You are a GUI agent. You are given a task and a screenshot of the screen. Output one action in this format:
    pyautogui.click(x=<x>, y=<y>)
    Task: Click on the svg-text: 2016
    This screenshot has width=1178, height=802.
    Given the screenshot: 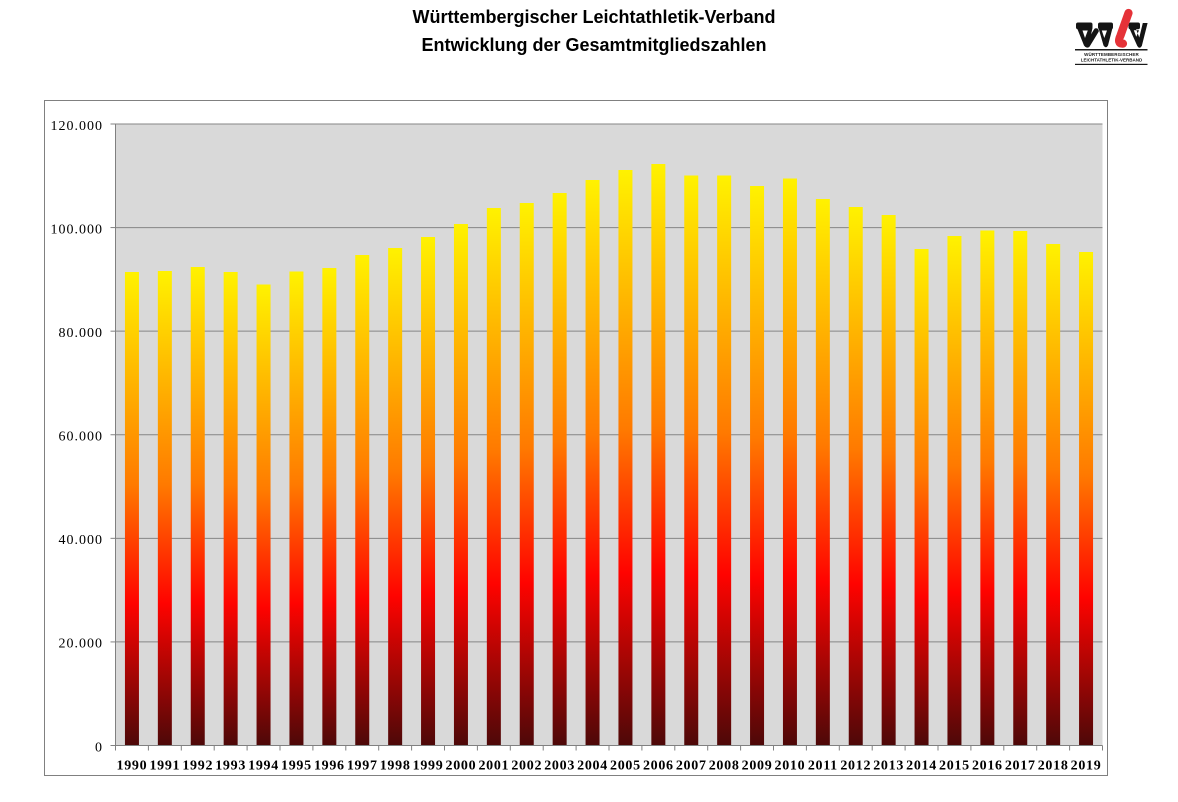 What is the action you would take?
    pyautogui.click(x=987, y=766)
    